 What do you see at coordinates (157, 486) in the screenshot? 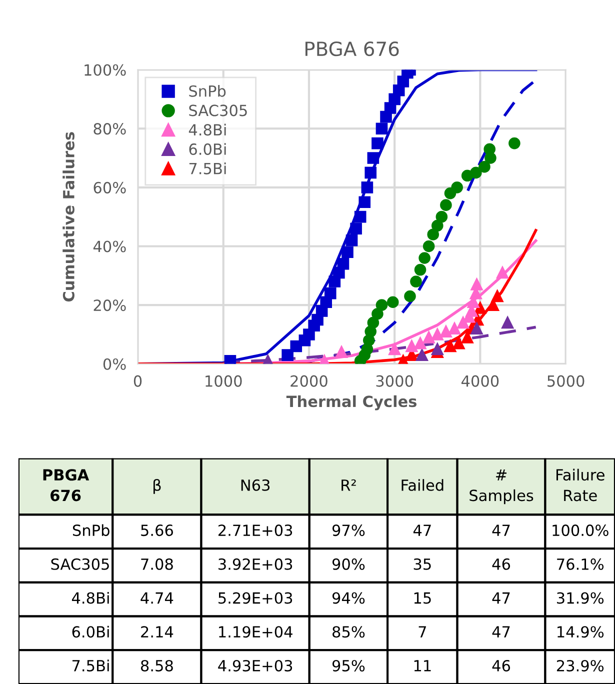
I see `category-label: β` at bounding box center [157, 486].